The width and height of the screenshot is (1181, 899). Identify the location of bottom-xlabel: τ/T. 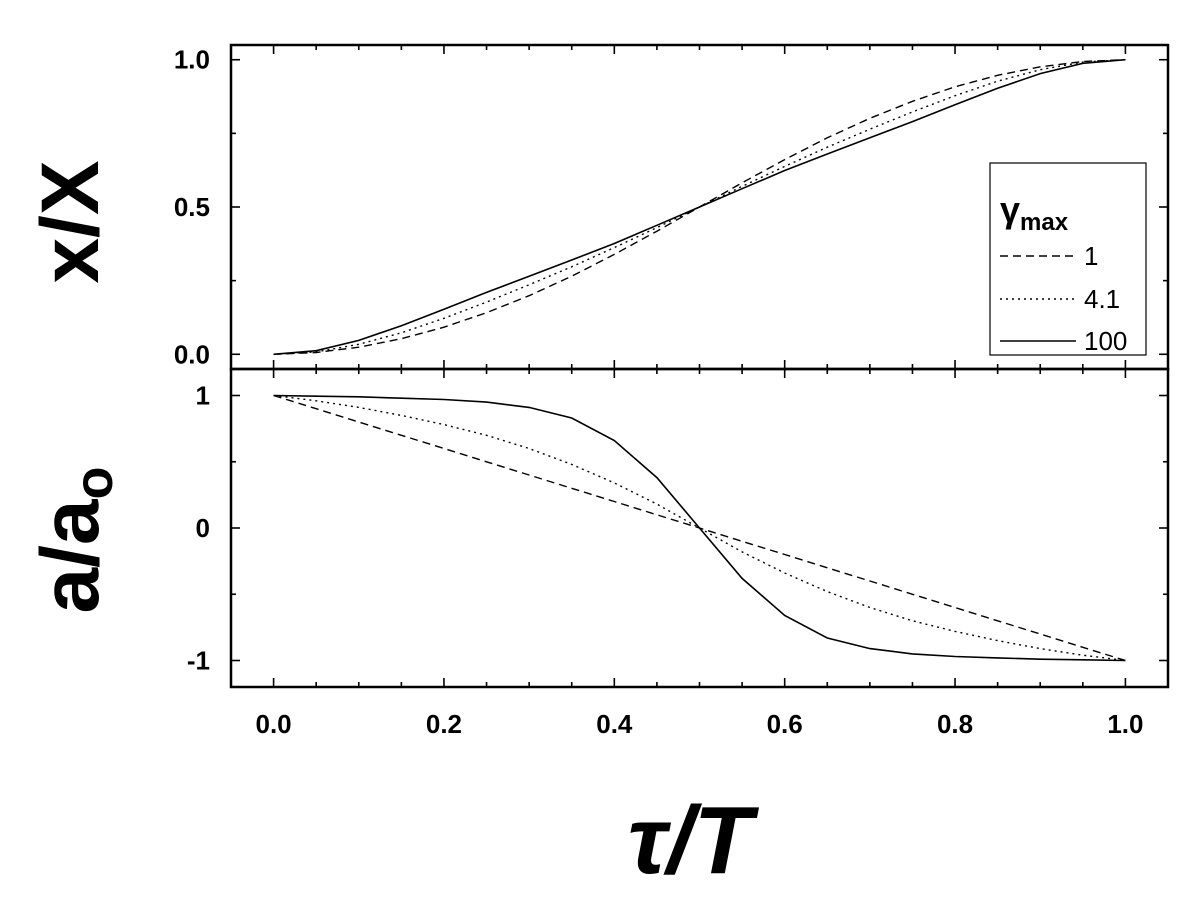
(694, 840).